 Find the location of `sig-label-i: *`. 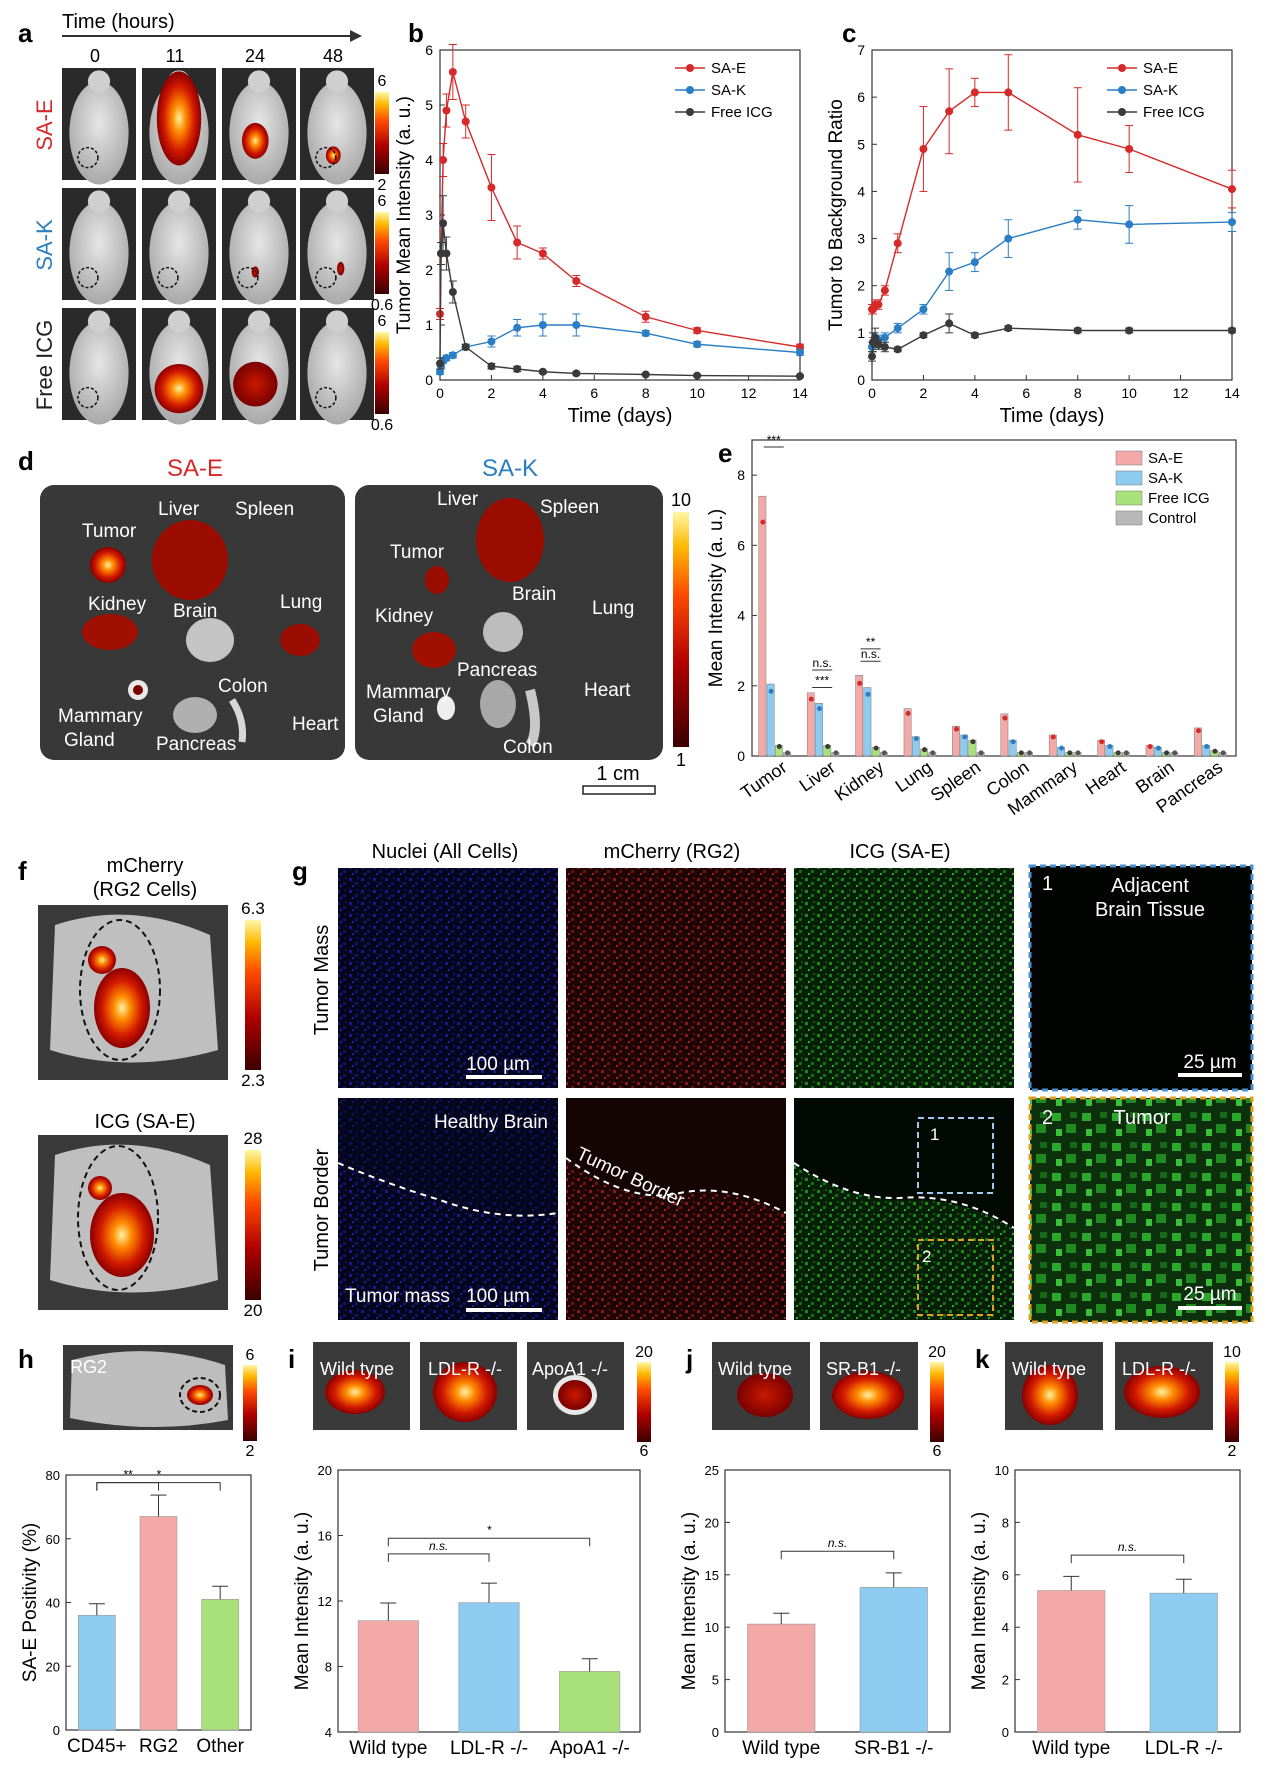

sig-label-i: * is located at coordinates (489, 1530).